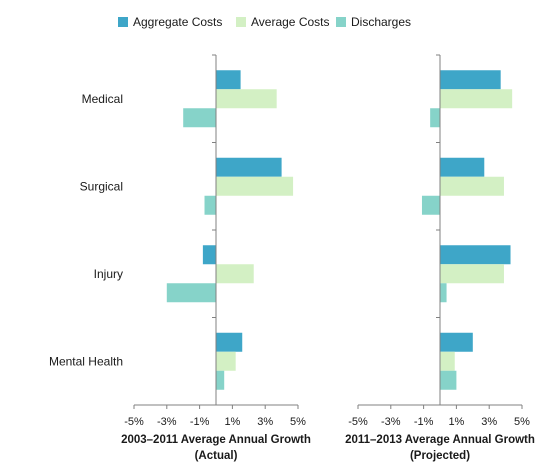  What do you see at coordinates (102, 99) in the screenshot?
I see `category-label-medical: Medical` at bounding box center [102, 99].